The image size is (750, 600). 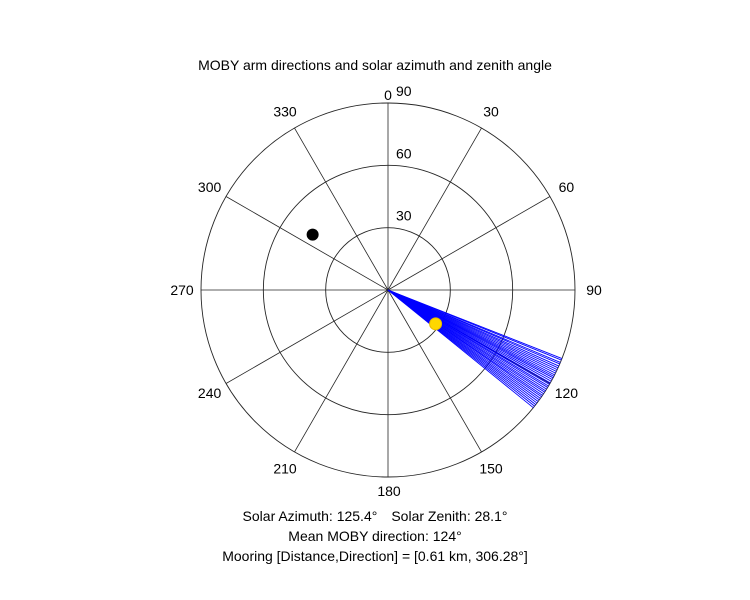 What do you see at coordinates (310, 516) in the screenshot?
I see `solar-azimuth-text: Solar Azimuth: 125.4°` at bounding box center [310, 516].